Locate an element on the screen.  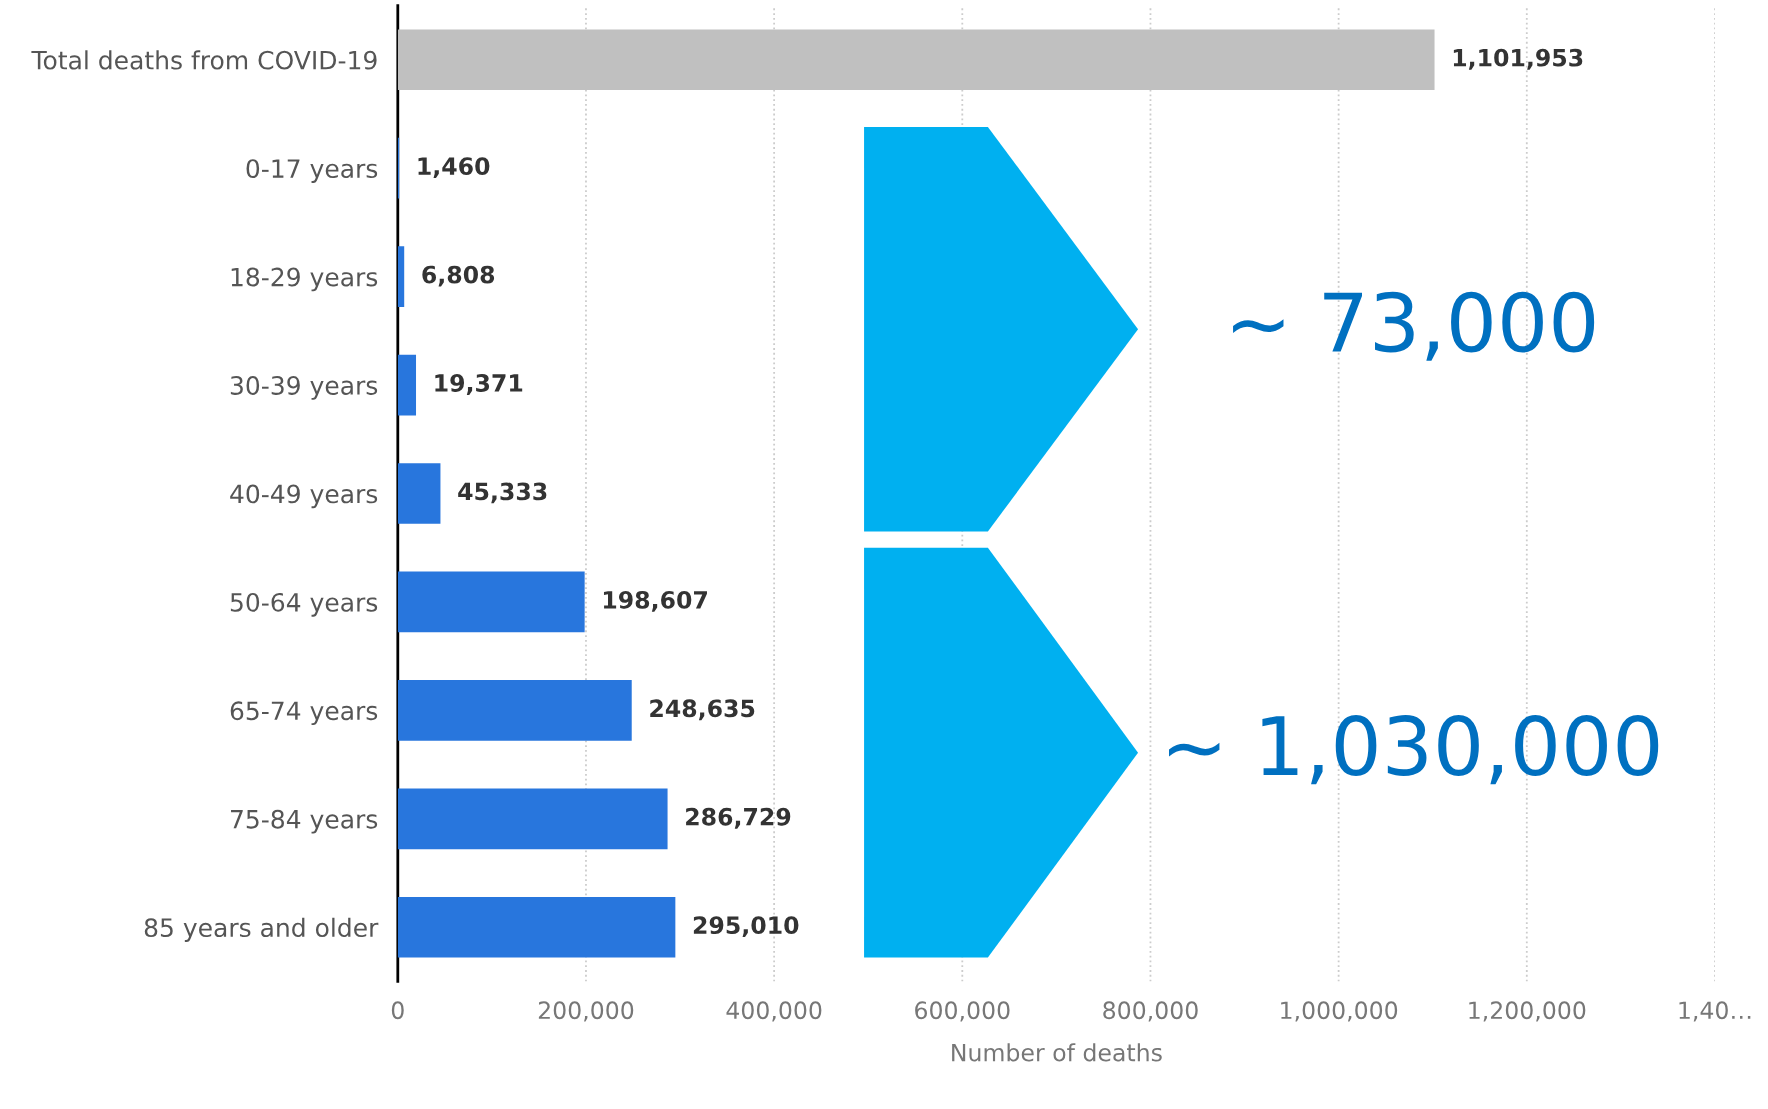
data-label: 1,460 is located at coordinates (454, 168).